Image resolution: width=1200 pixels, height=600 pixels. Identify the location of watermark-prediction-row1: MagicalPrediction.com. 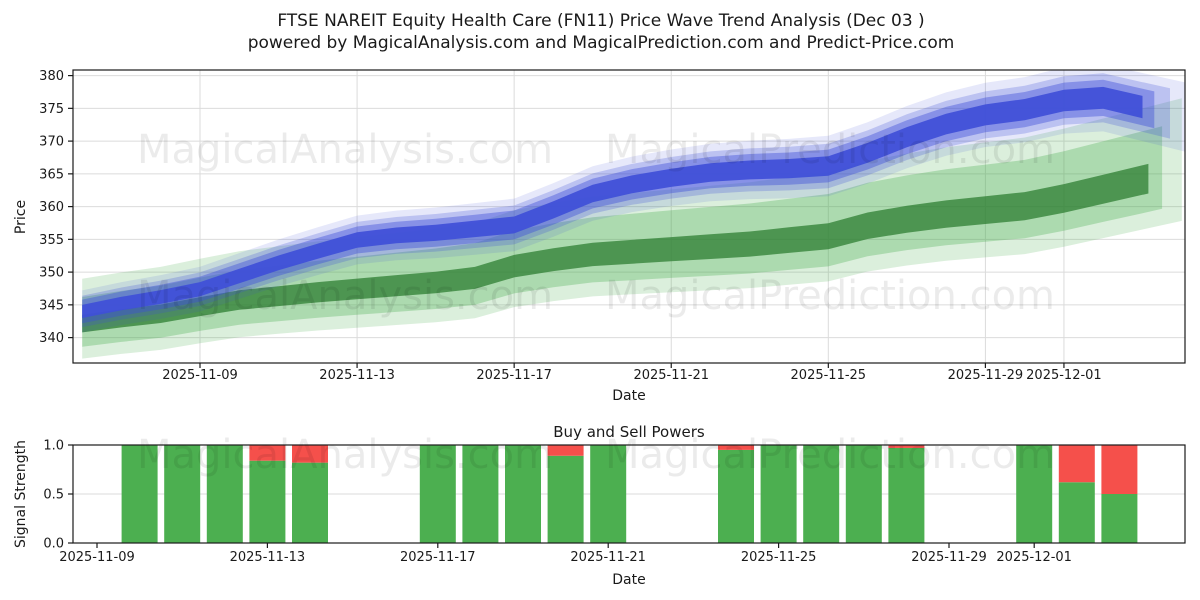
(830, 150).